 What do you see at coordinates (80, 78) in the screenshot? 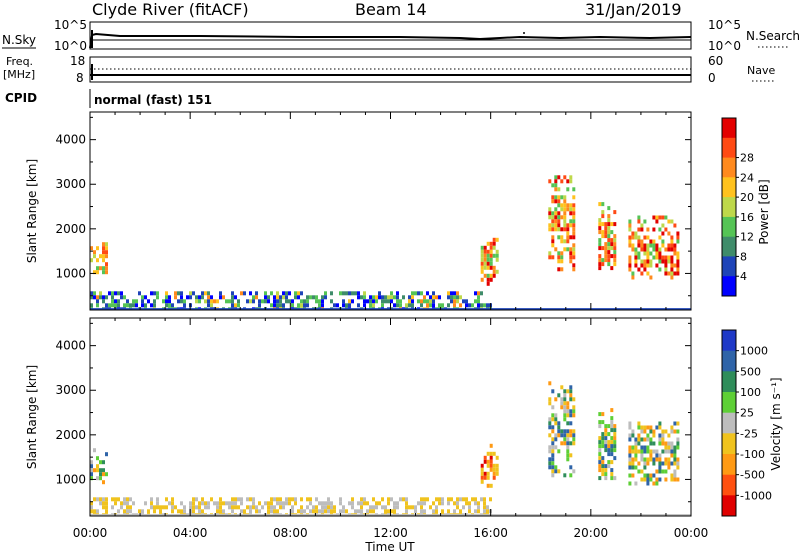
I see `freq-tick-bottom: 8` at bounding box center [80, 78].